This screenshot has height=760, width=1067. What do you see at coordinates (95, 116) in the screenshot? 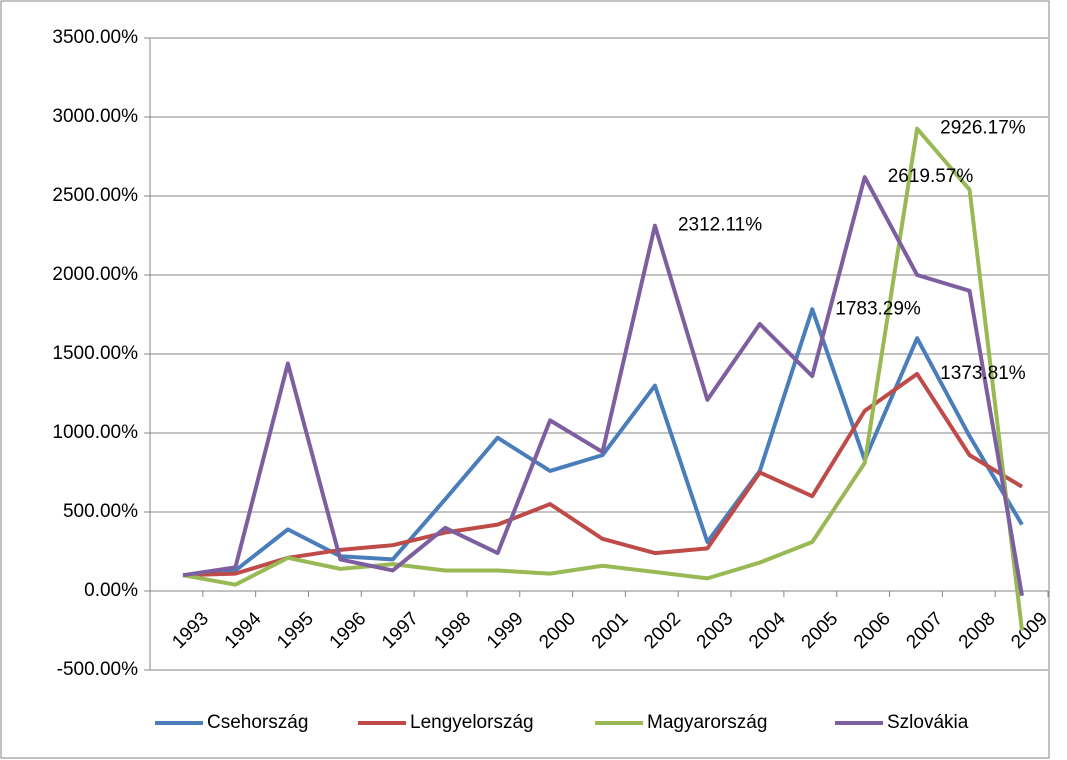
I see `y-tick-label: 3000.00%` at bounding box center [95, 116].